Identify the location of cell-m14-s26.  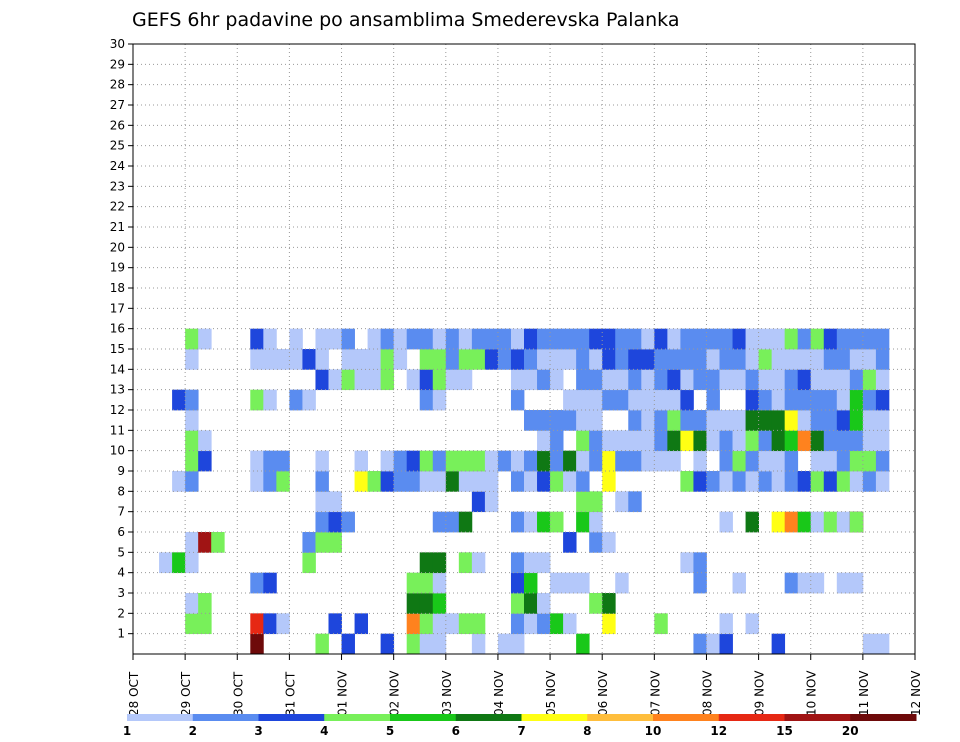
(322, 359).